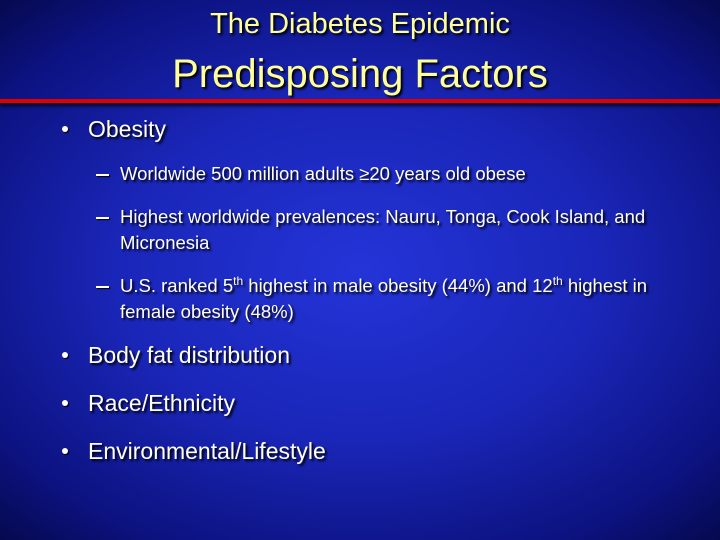 The height and width of the screenshot is (540, 720). Describe the element at coordinates (360, 451) in the screenshot. I see `bullet: Environmental/Lifestyle` at that location.